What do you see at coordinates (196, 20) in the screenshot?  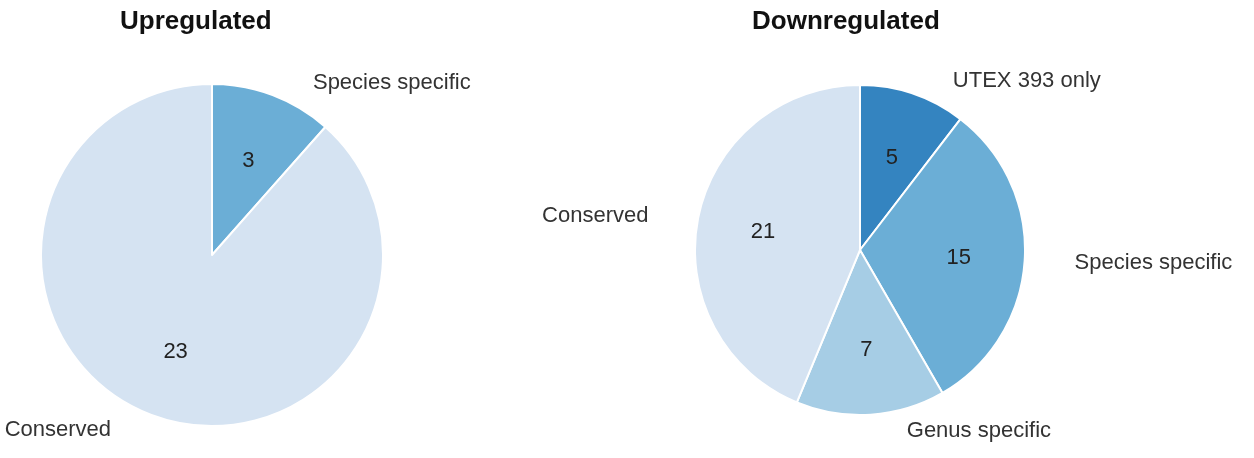 I see `chart-title: Upregulated` at bounding box center [196, 20].